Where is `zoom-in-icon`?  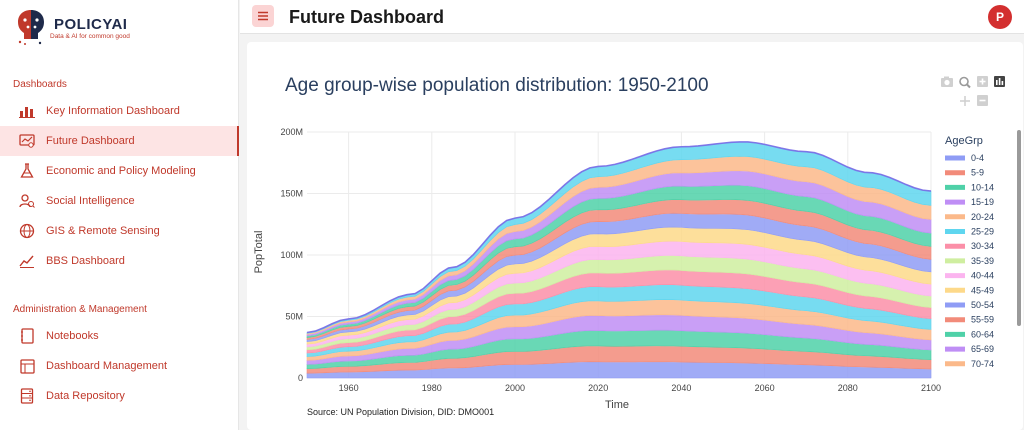 zoom-in-icon is located at coordinates (982, 81).